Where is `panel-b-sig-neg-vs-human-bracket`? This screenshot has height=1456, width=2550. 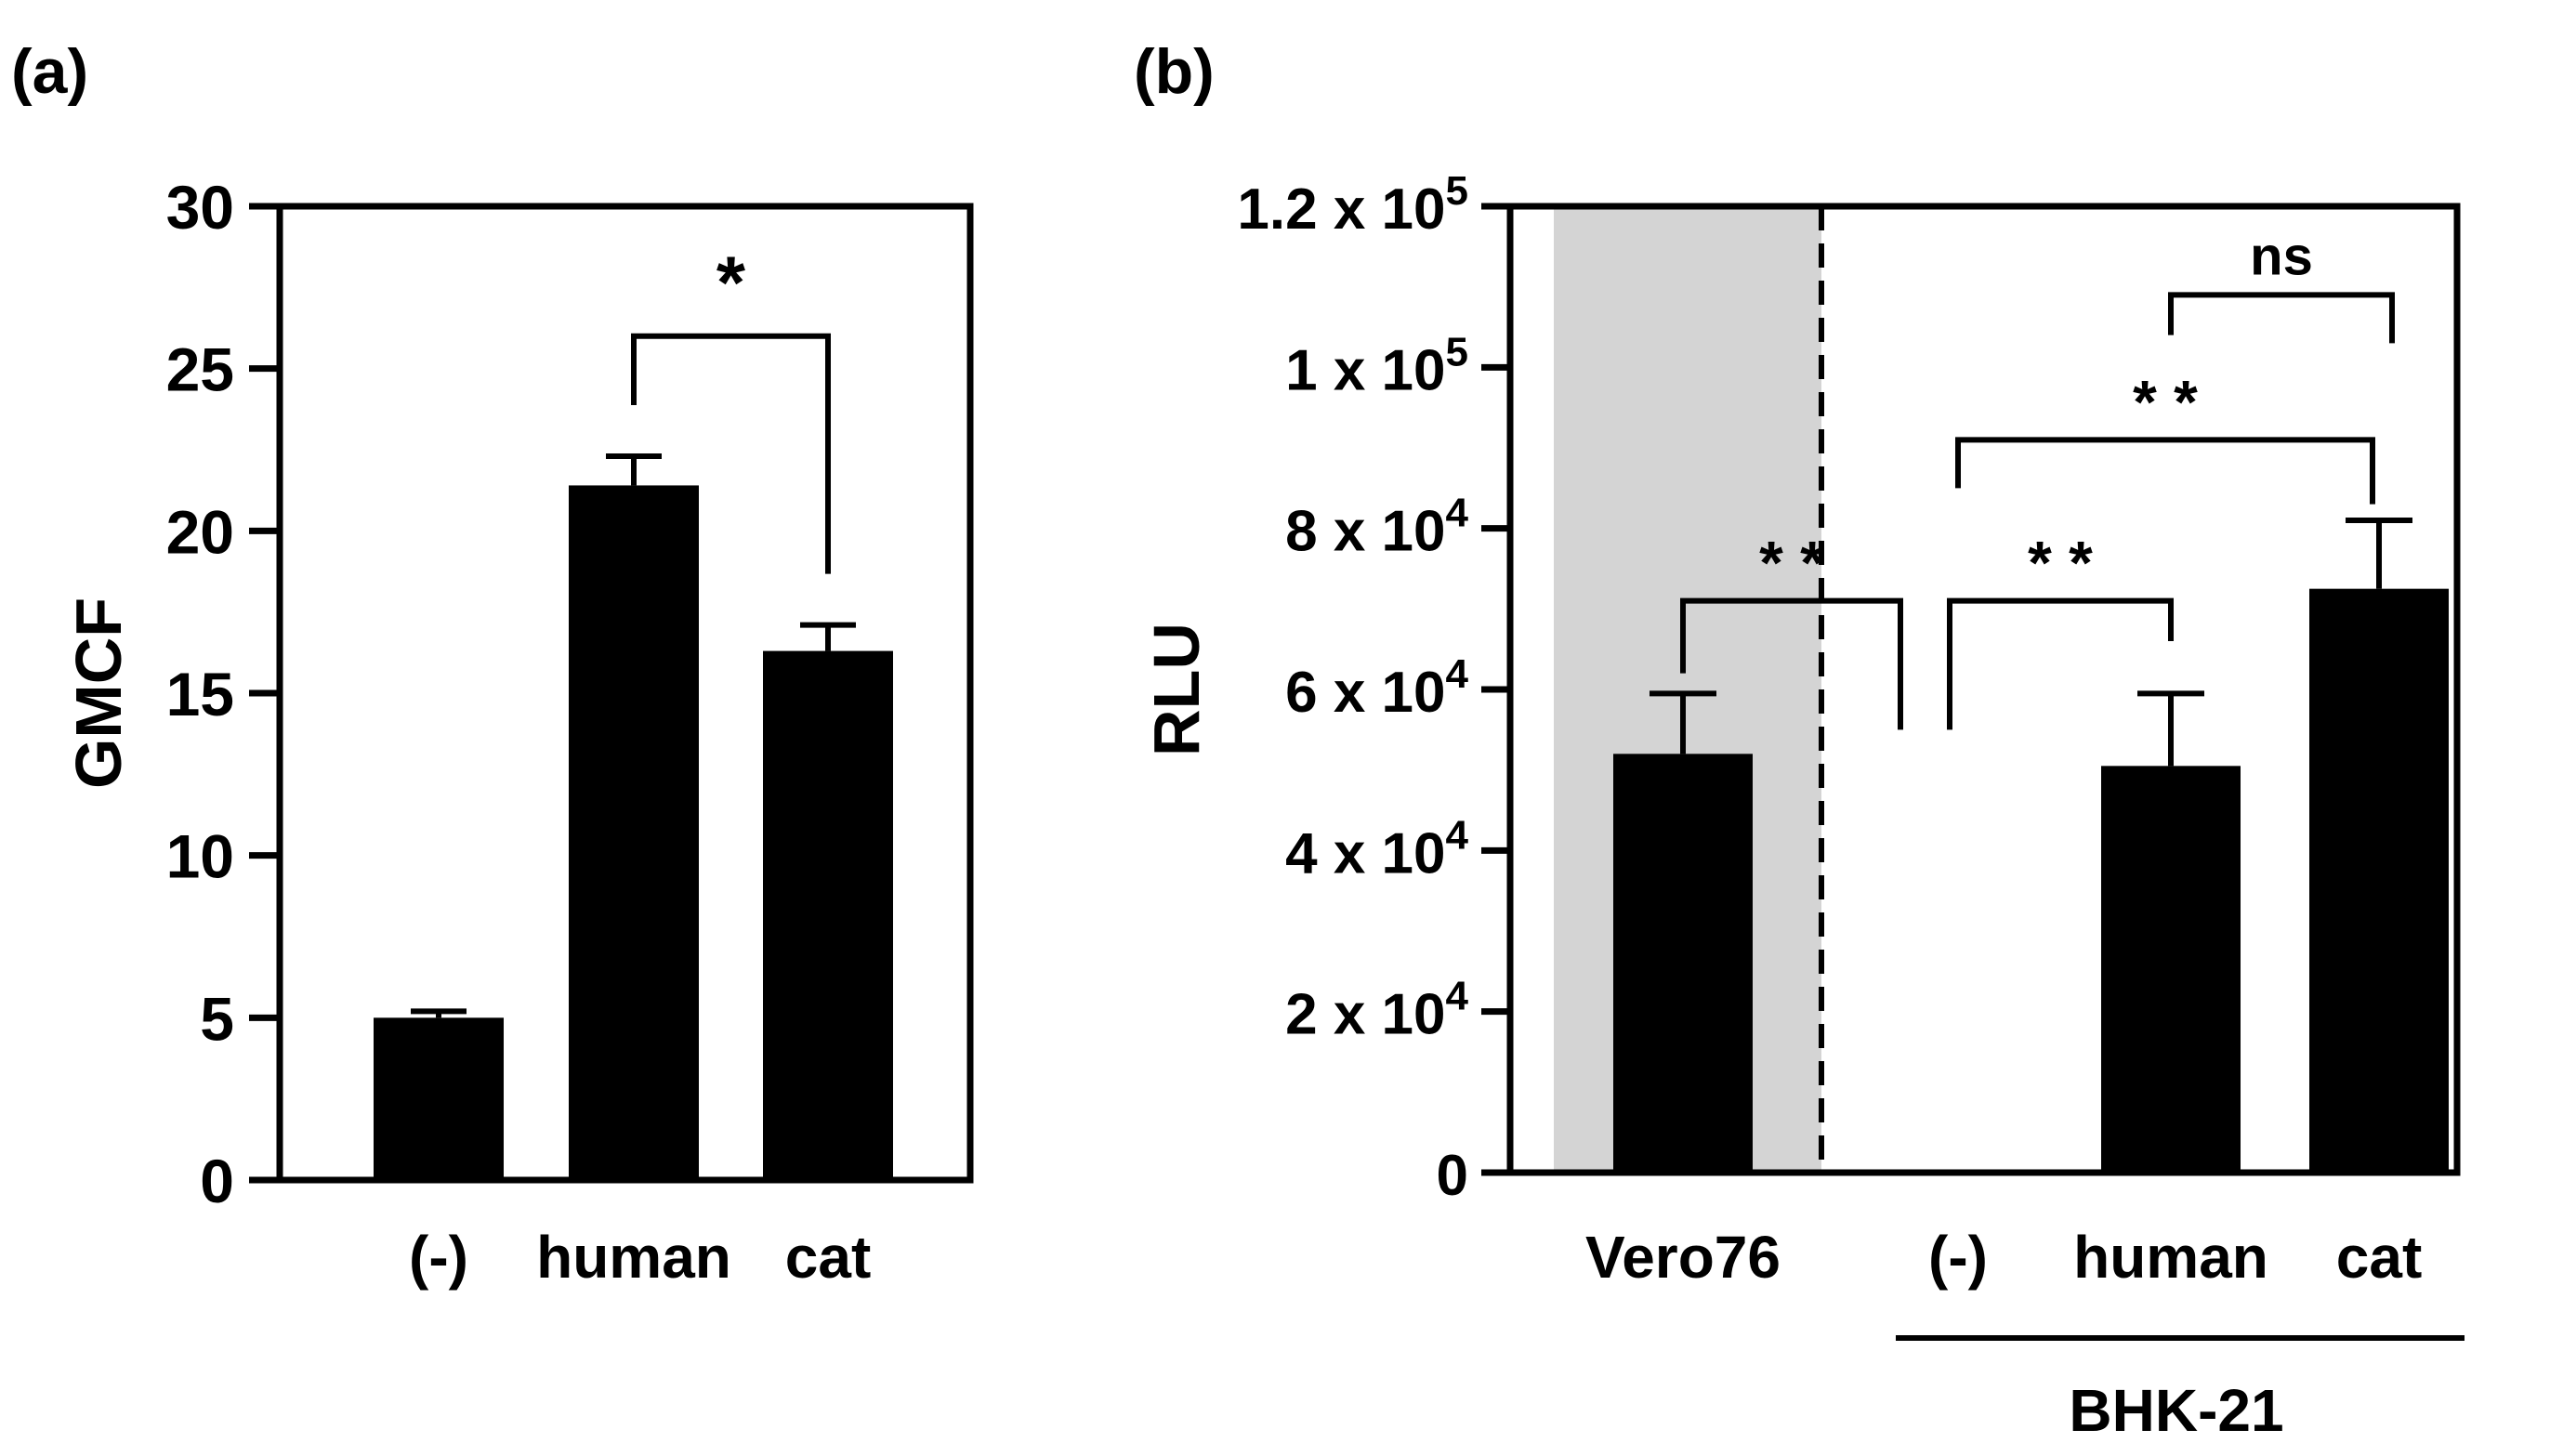 panel-b-sig-neg-vs-human-bracket is located at coordinates (2060, 663).